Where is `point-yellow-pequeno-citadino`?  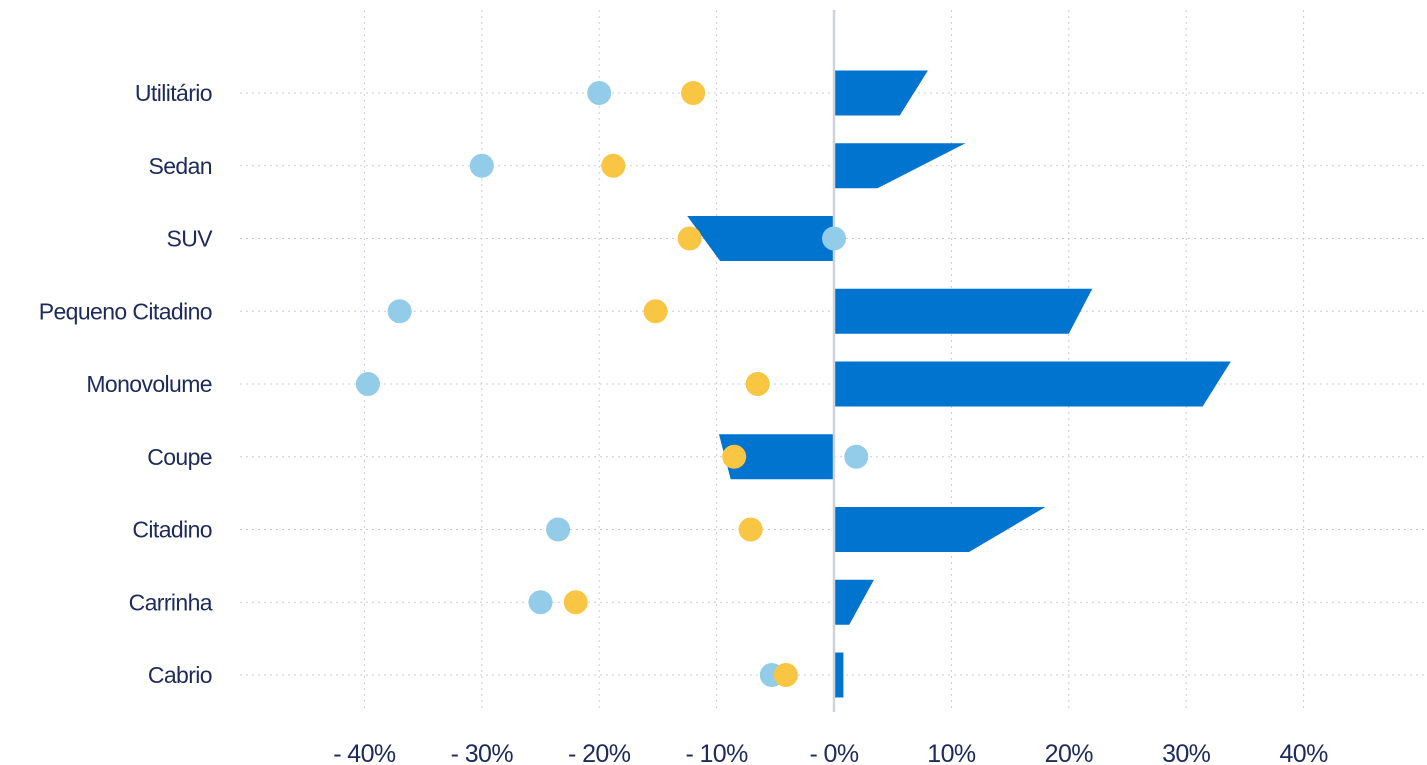 point-yellow-pequeno-citadino is located at coordinates (655, 311).